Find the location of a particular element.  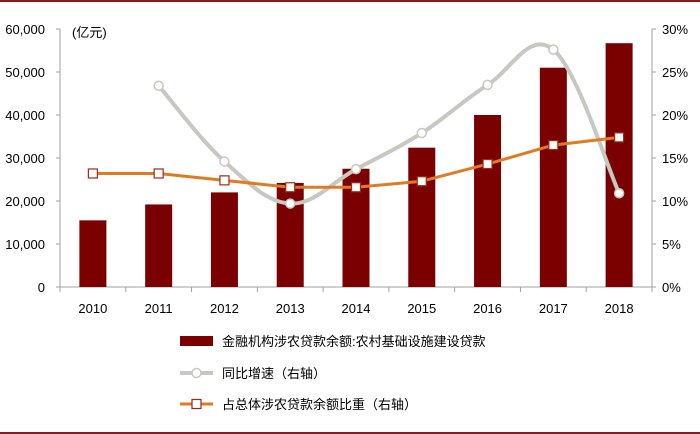

legend-label: 同比增速（右轴） is located at coordinates (274, 373).